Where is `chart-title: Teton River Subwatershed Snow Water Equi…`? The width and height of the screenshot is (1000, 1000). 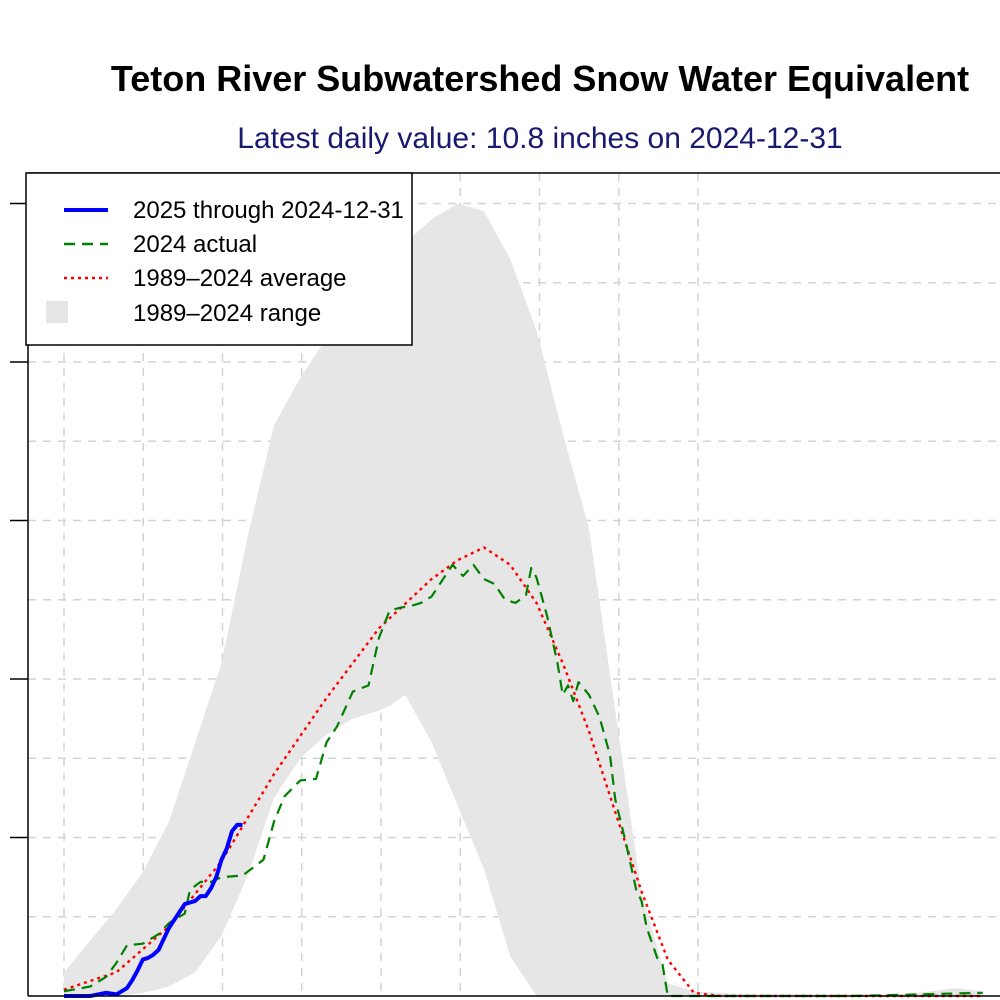
chart-title: Teton River Subwatershed Snow Water Equi… is located at coordinates (540, 78).